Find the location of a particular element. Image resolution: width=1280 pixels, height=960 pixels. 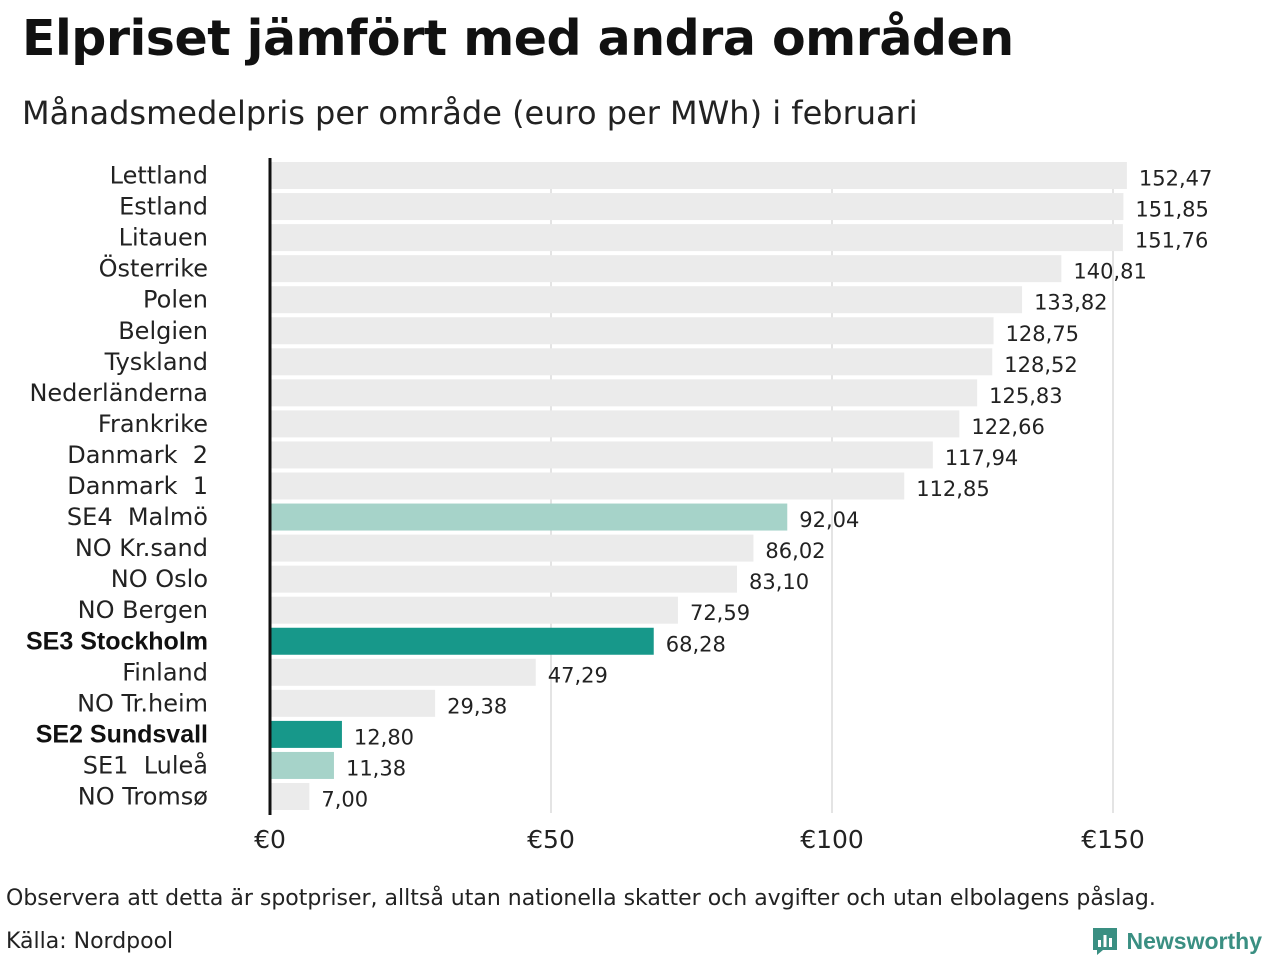

value-label: 122,66 is located at coordinates (1007, 427).